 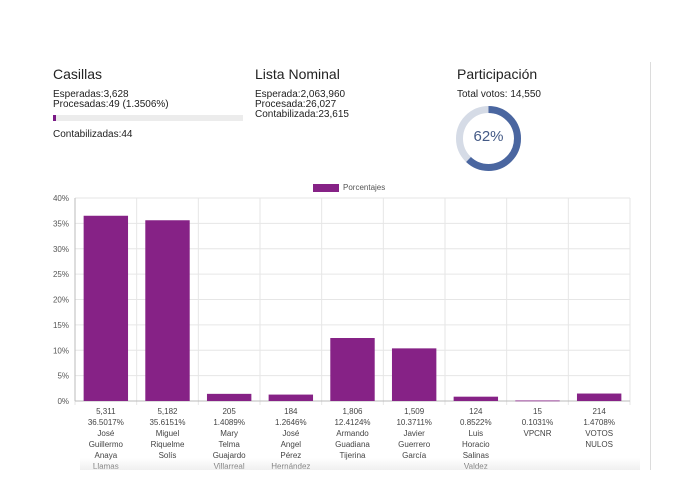 What do you see at coordinates (414, 411) in the screenshot?
I see `category-label-line: 1,509` at bounding box center [414, 411].